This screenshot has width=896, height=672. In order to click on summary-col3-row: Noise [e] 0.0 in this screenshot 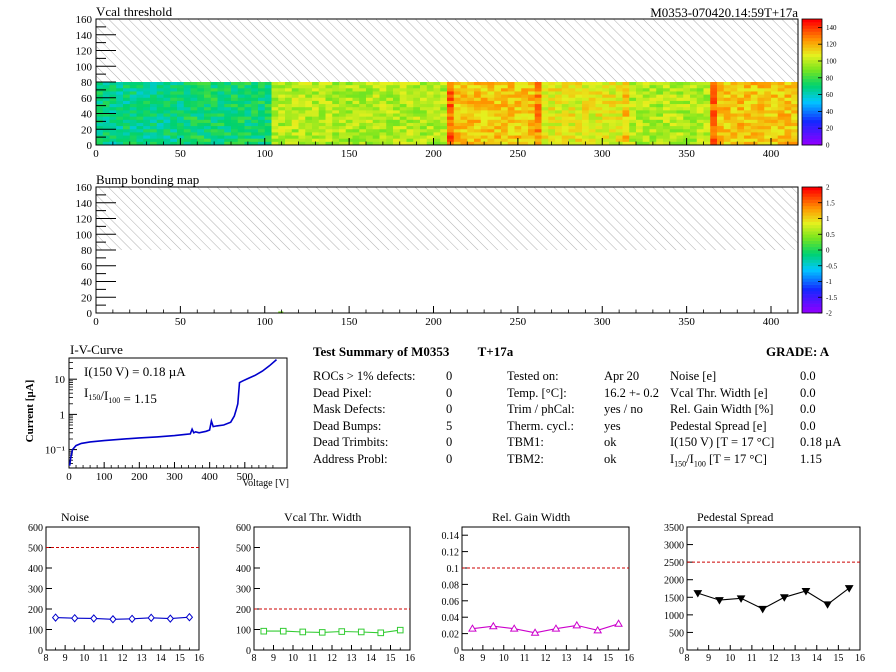, I will do `click(760, 376)`.